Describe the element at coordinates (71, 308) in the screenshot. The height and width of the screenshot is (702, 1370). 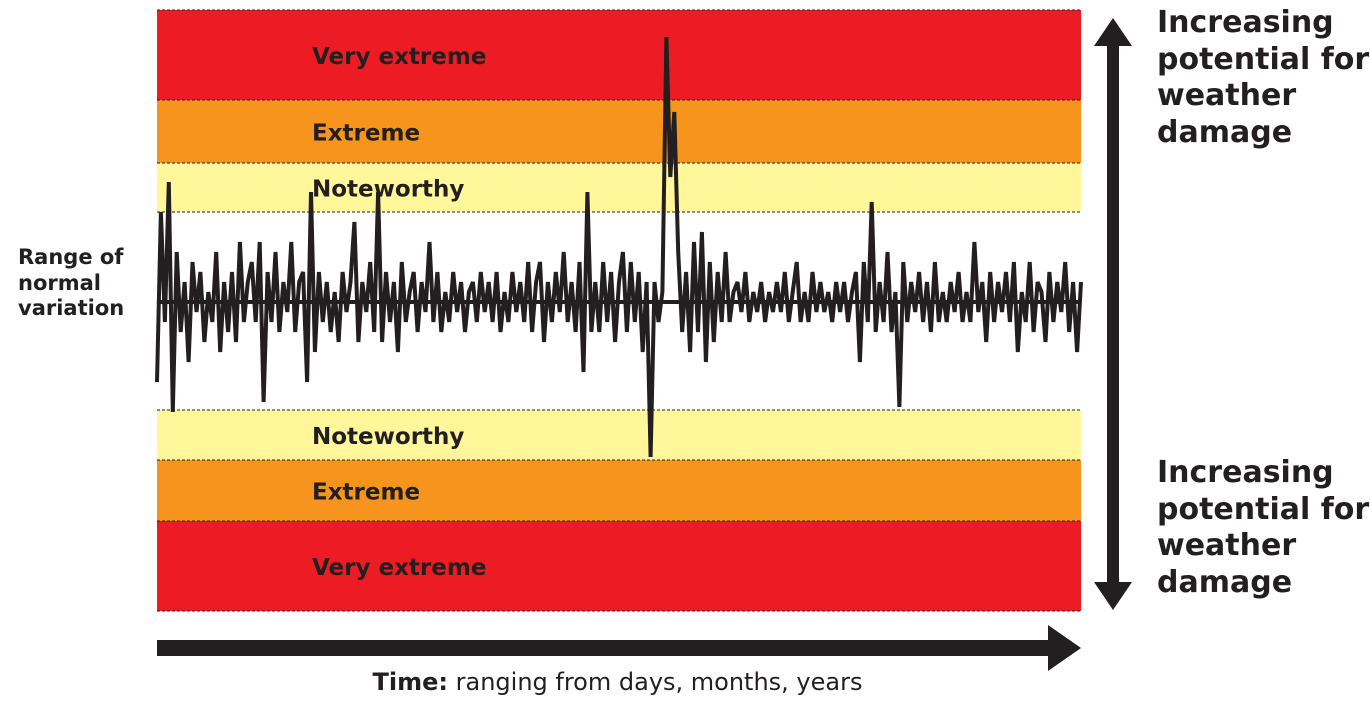
I see `normal-range-line-3: variation` at that location.